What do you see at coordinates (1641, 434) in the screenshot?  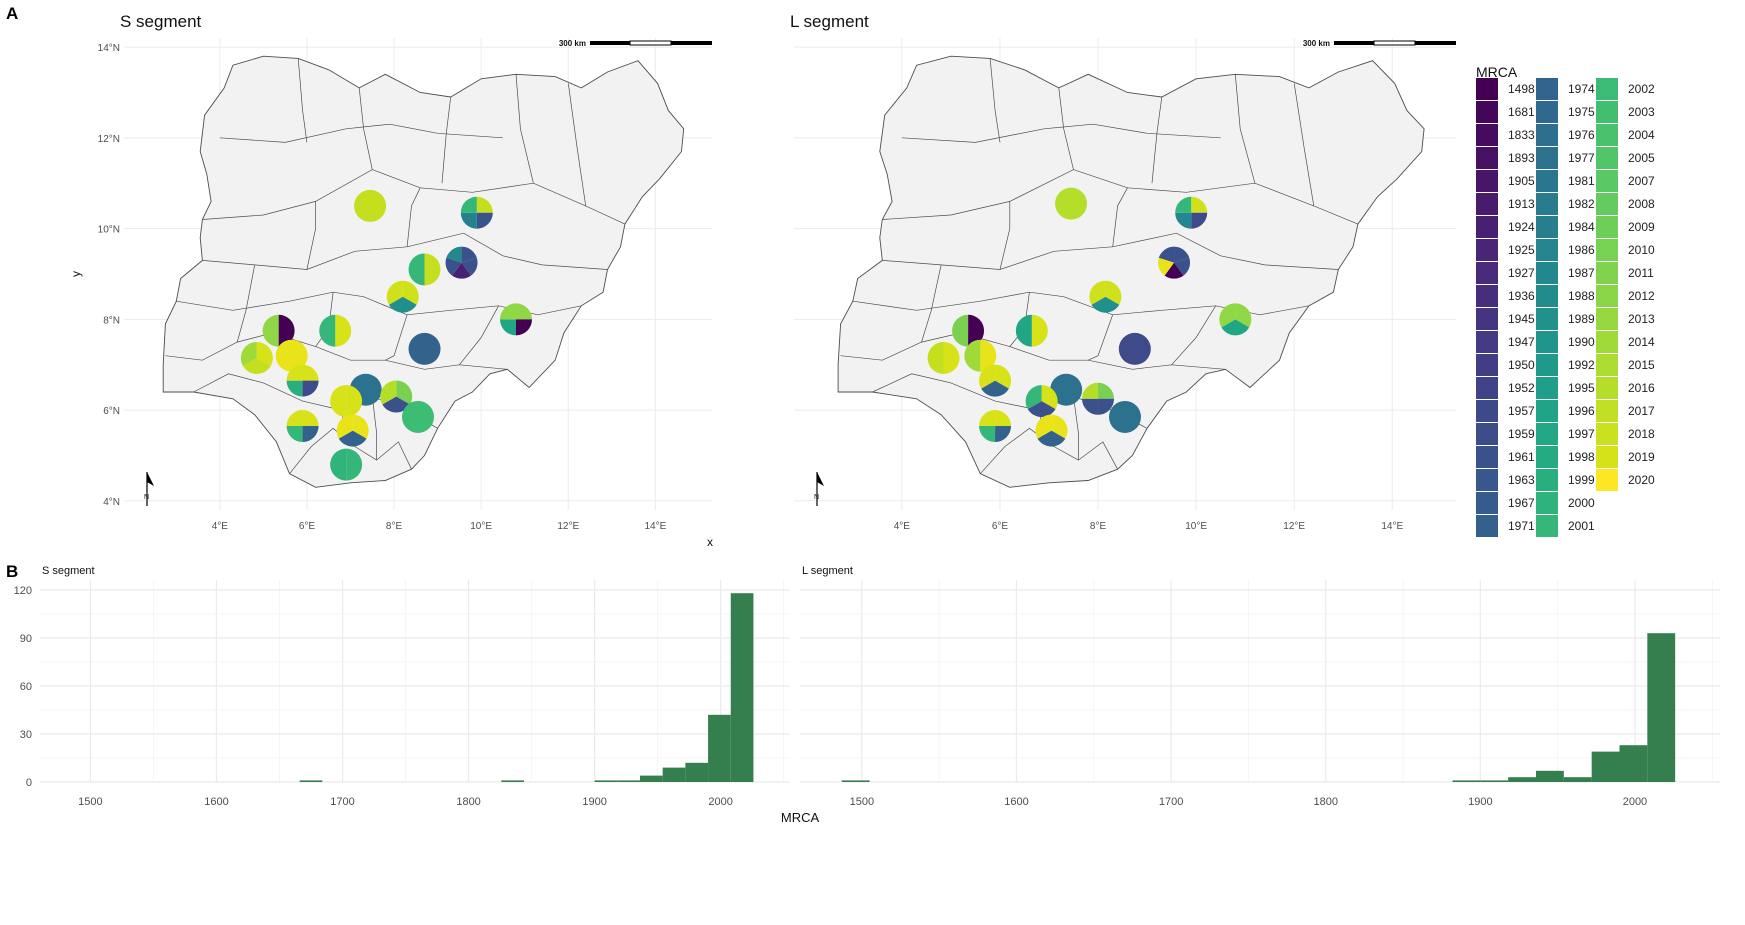 I see `legend-label: 2018` at bounding box center [1641, 434].